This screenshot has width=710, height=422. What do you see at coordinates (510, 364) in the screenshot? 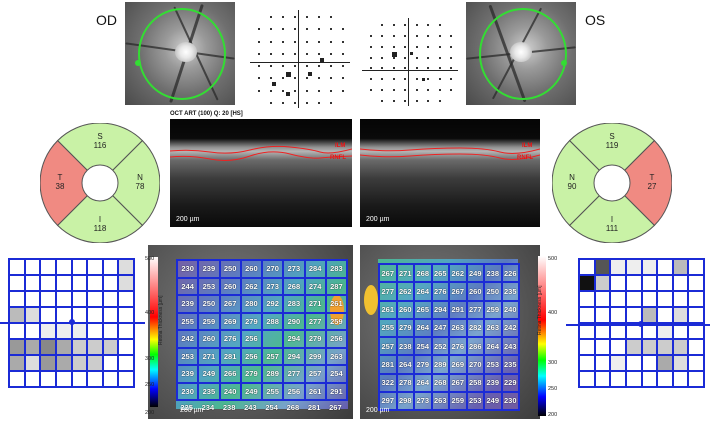
I see `os-thickness-cell: 235` at bounding box center [510, 364].